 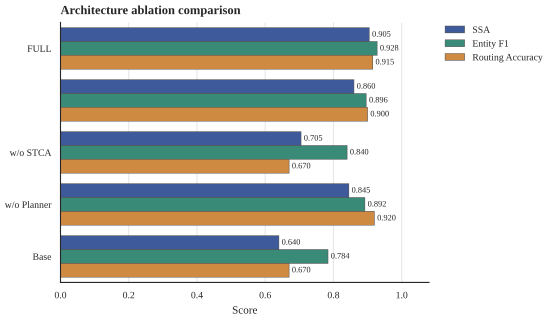 I want to click on data-label: 0.915, so click(x=385, y=61).